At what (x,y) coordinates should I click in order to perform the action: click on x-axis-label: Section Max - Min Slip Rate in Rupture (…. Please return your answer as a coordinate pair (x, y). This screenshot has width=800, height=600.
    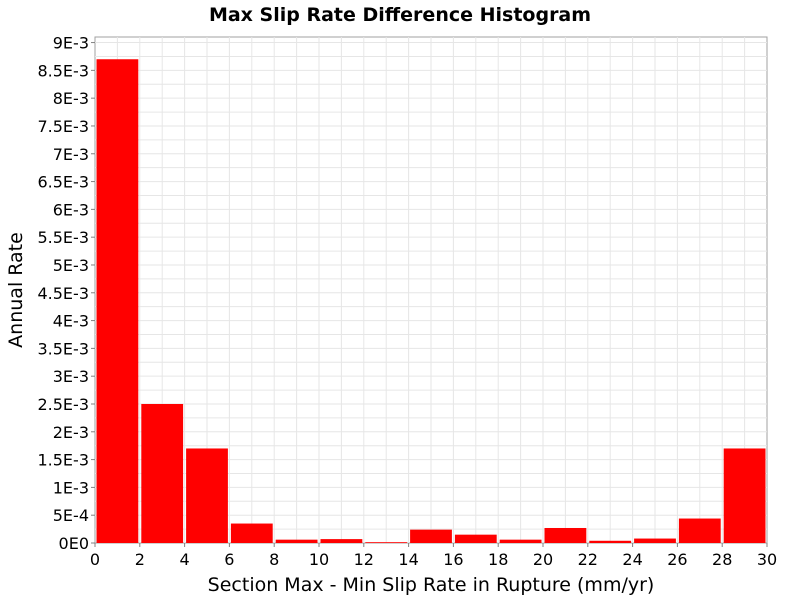
    Looking at the image, I should click on (431, 585).